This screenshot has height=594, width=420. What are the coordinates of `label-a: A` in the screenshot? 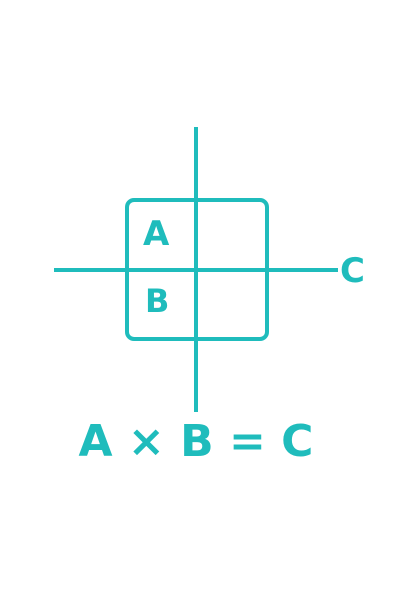 It's located at (156, 234).